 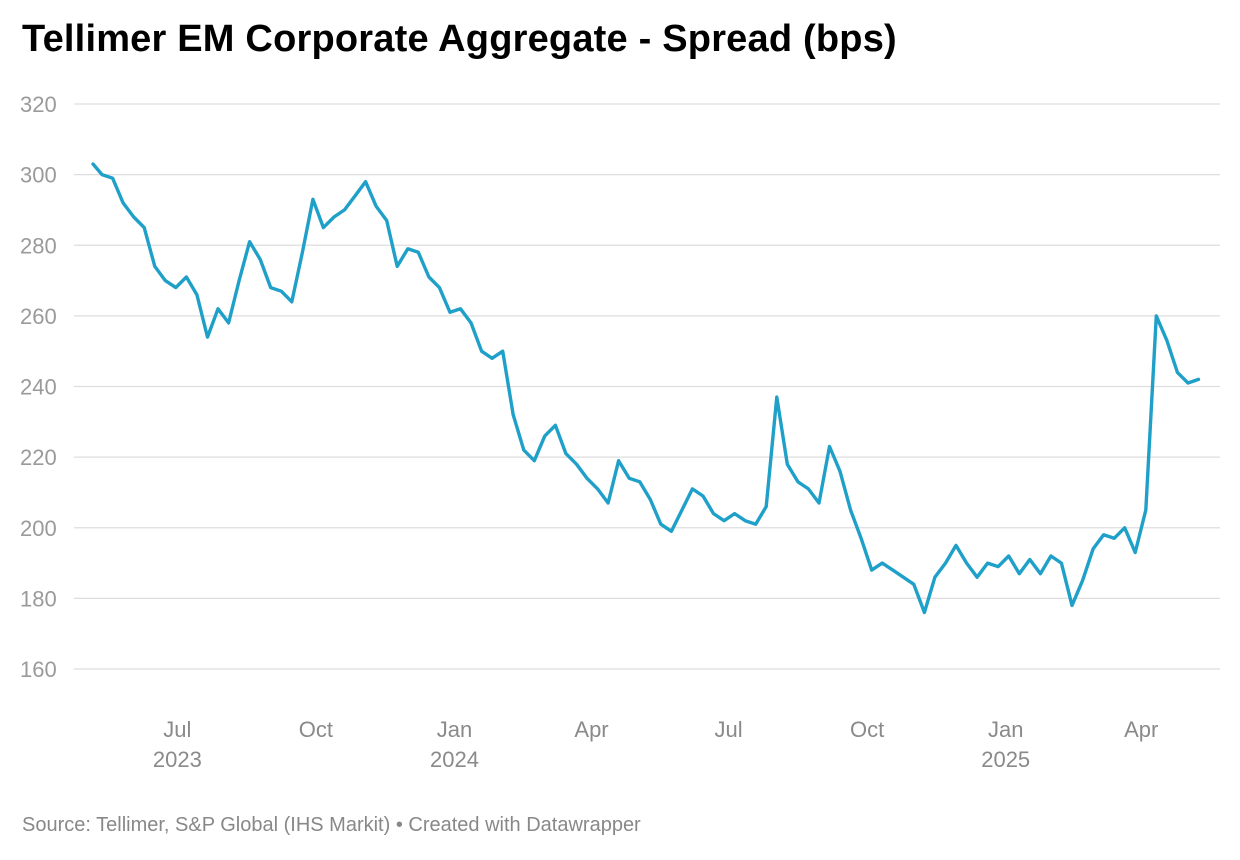 I want to click on y-tick-label: 240, so click(x=38, y=387).